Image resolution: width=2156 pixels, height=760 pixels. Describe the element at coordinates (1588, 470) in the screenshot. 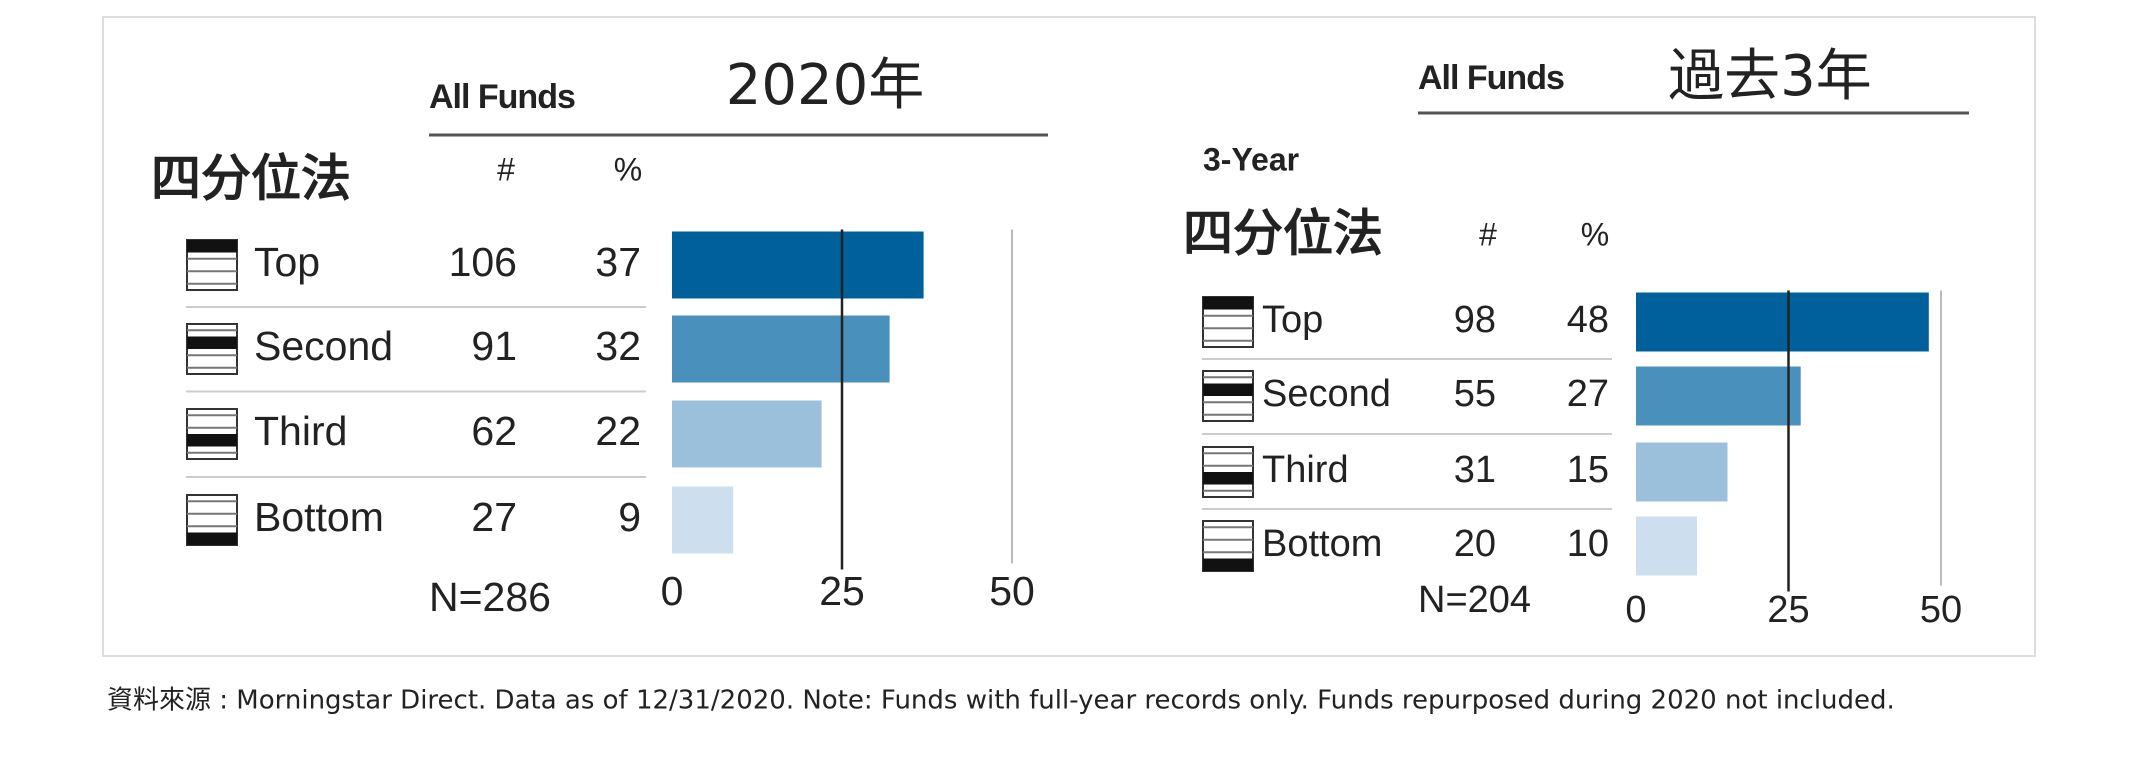

I see `pct-label: 15` at that location.